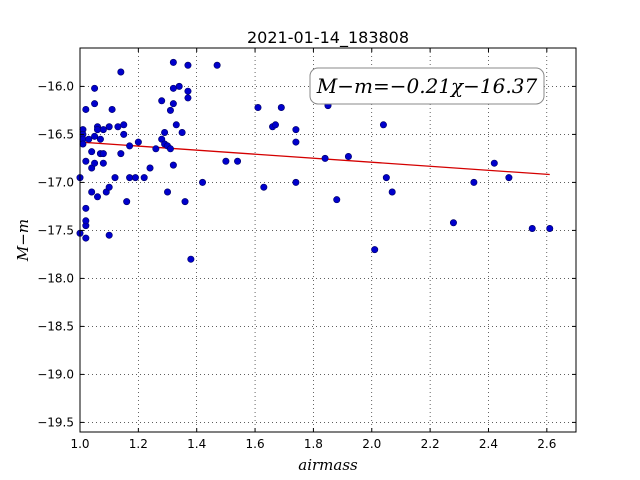 The width and height of the screenshot is (640, 480). I want to click on y-axis-label: M−m, so click(23, 240).